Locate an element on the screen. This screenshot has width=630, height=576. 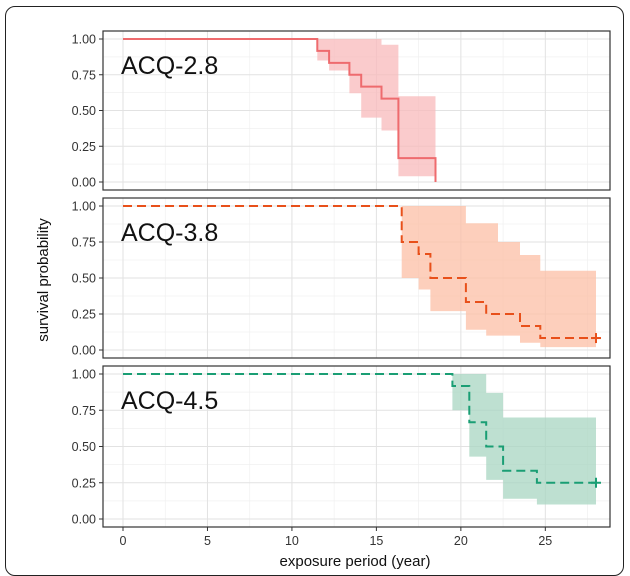
x-tick-label: 25 is located at coordinates (545, 541).